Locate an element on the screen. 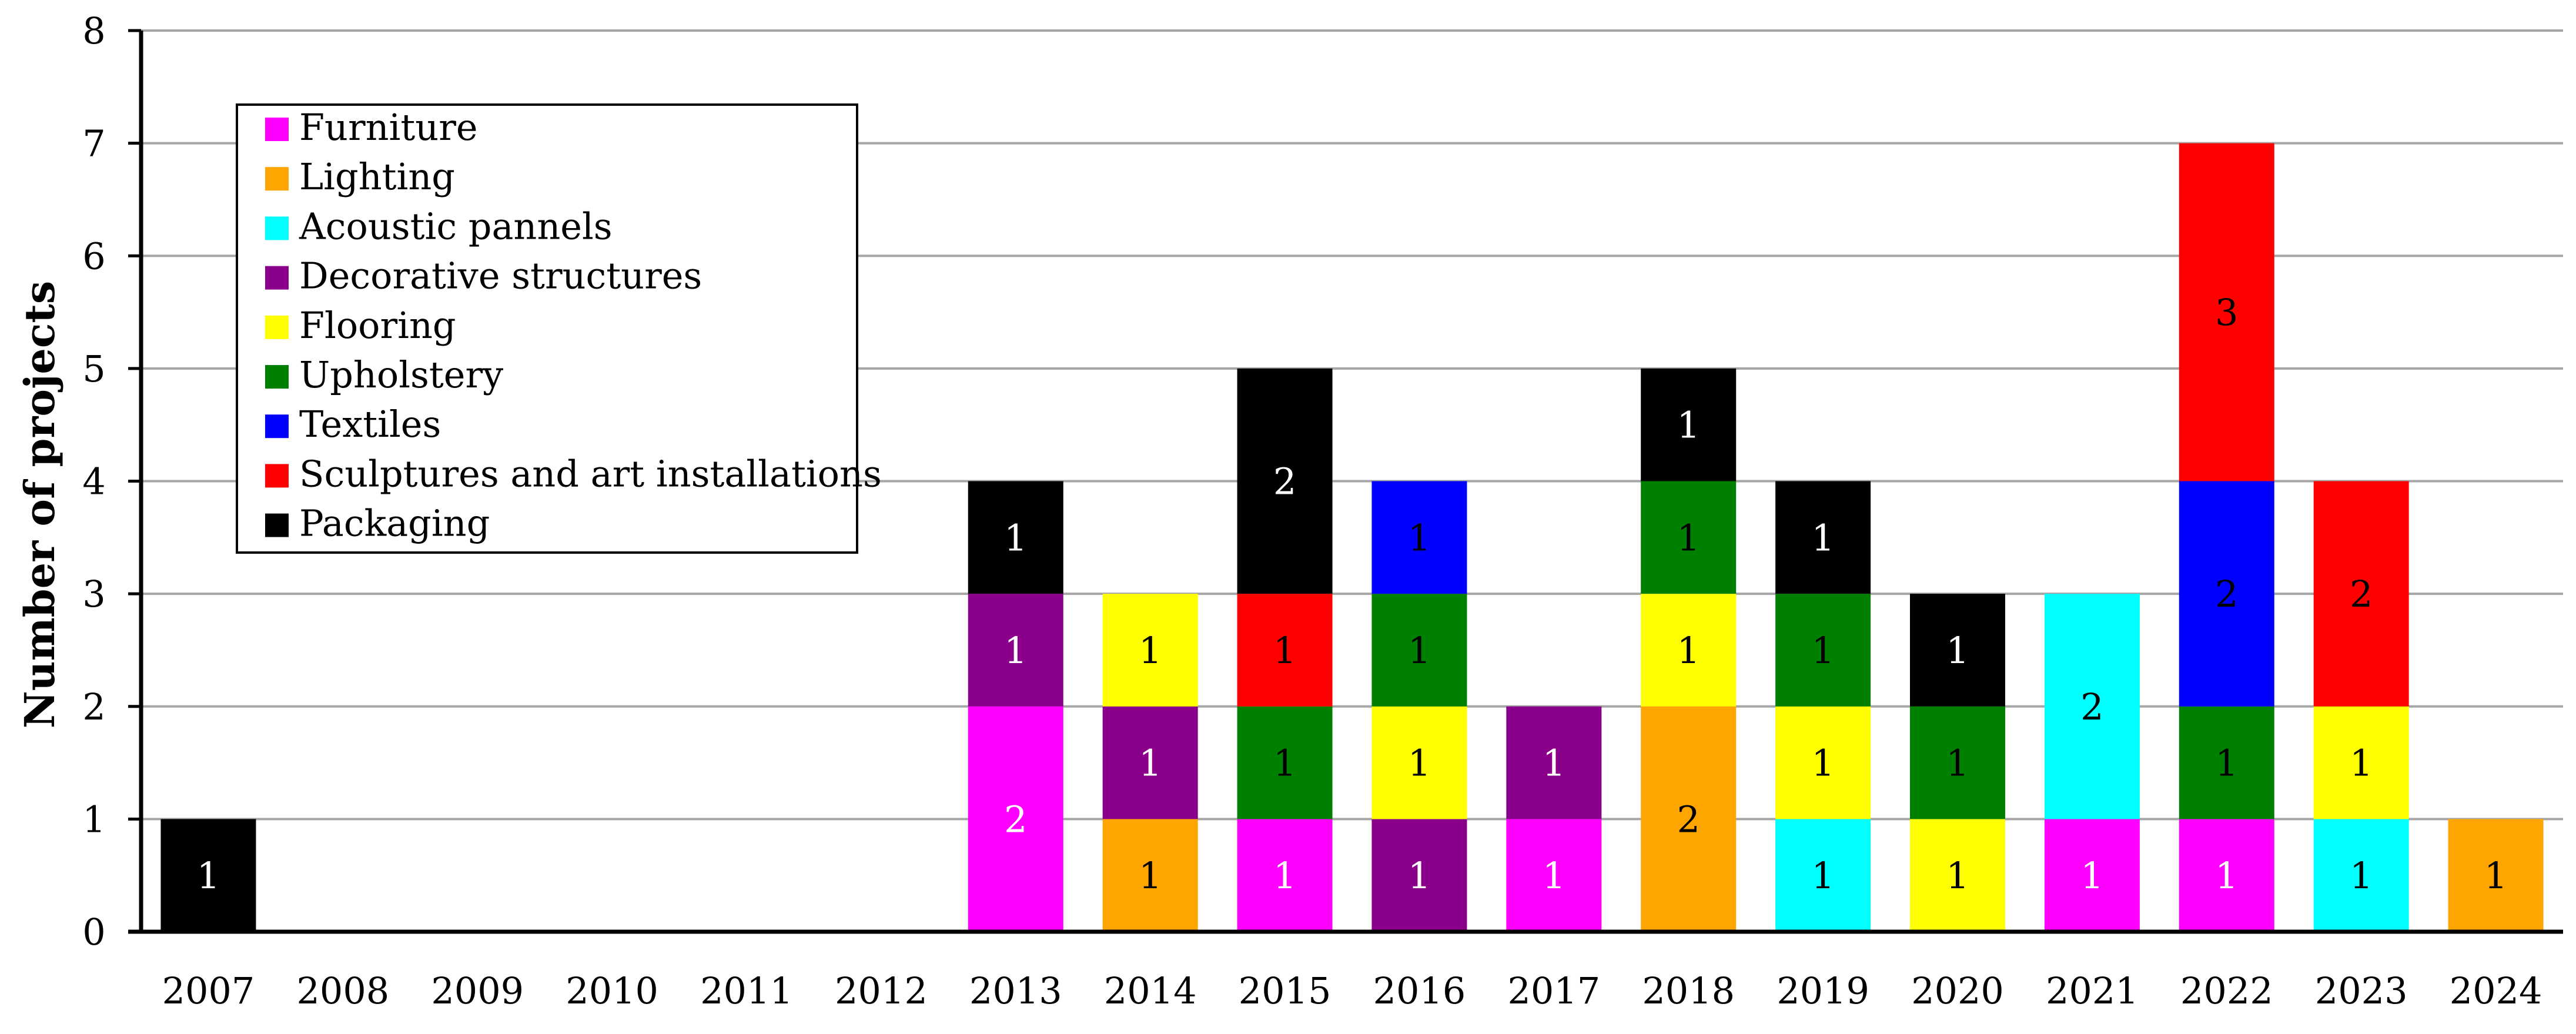  y-axis-title: Number of projects is located at coordinates (39, 505).